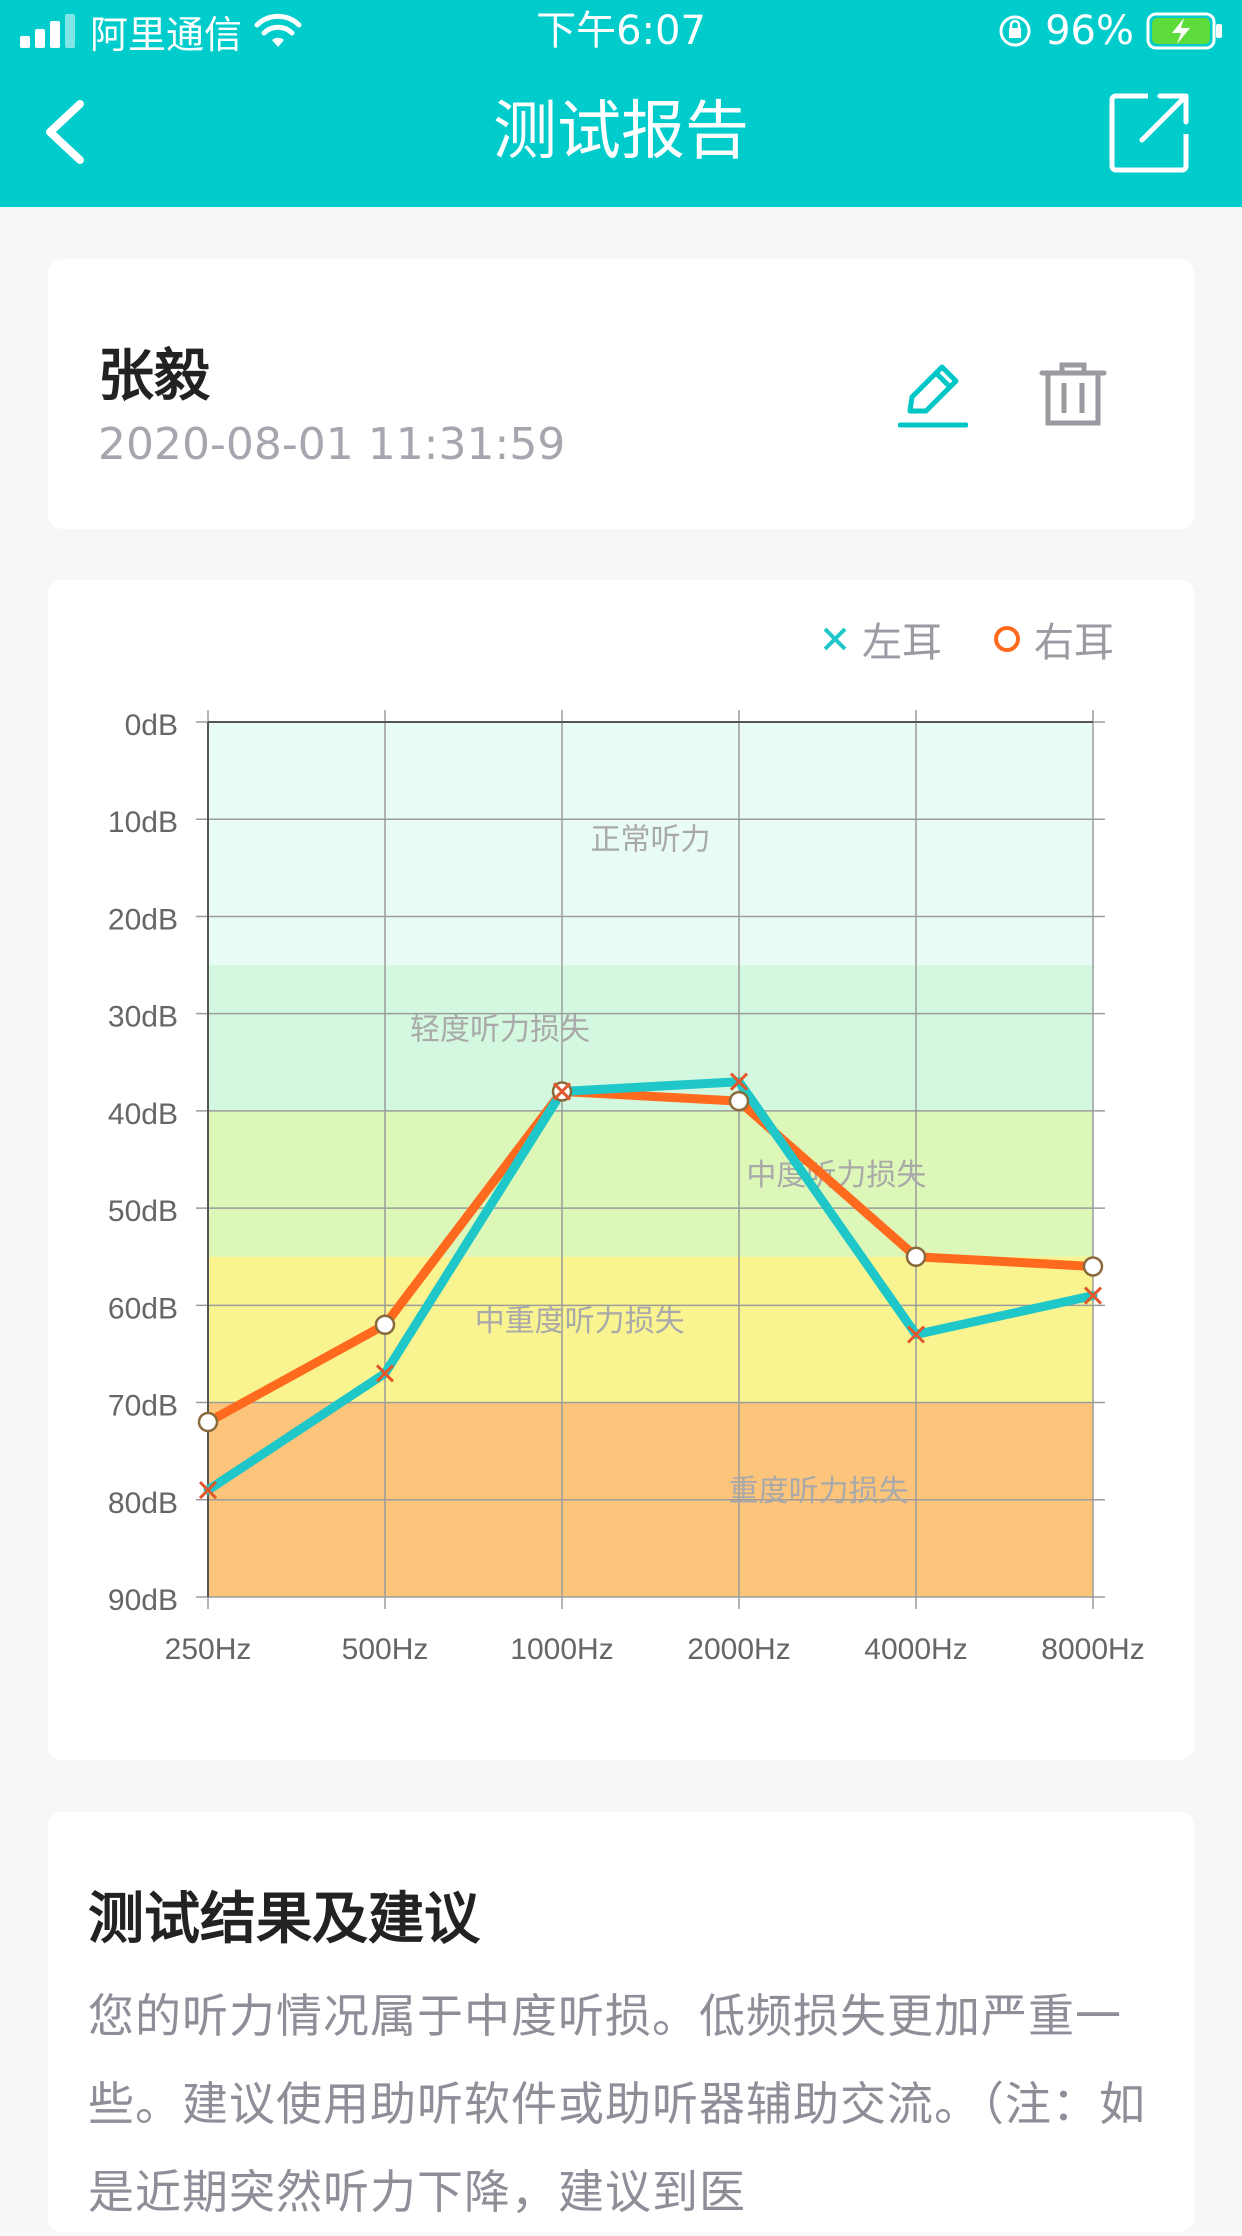 This screenshot has height=2236, width=1242. Describe the element at coordinates (621, 394) in the screenshot. I see `user-card: 张毅 2020-08-01 11:31:59` at that location.